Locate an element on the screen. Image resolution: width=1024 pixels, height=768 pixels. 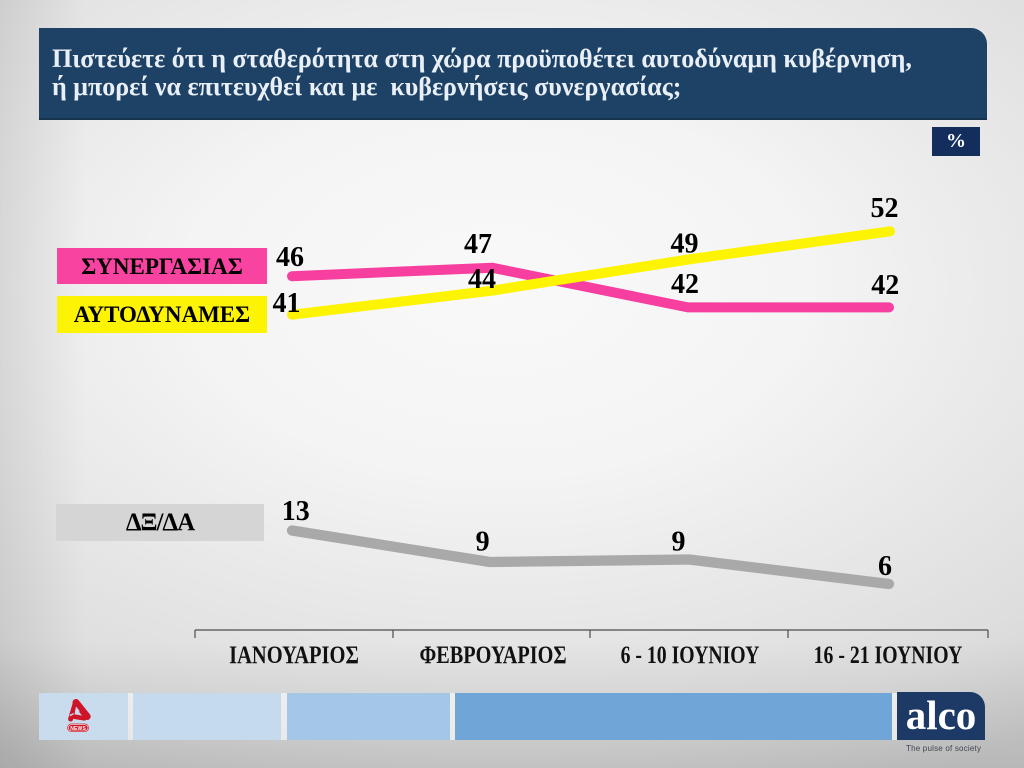
svg-text: 49 is located at coordinates (685, 244).